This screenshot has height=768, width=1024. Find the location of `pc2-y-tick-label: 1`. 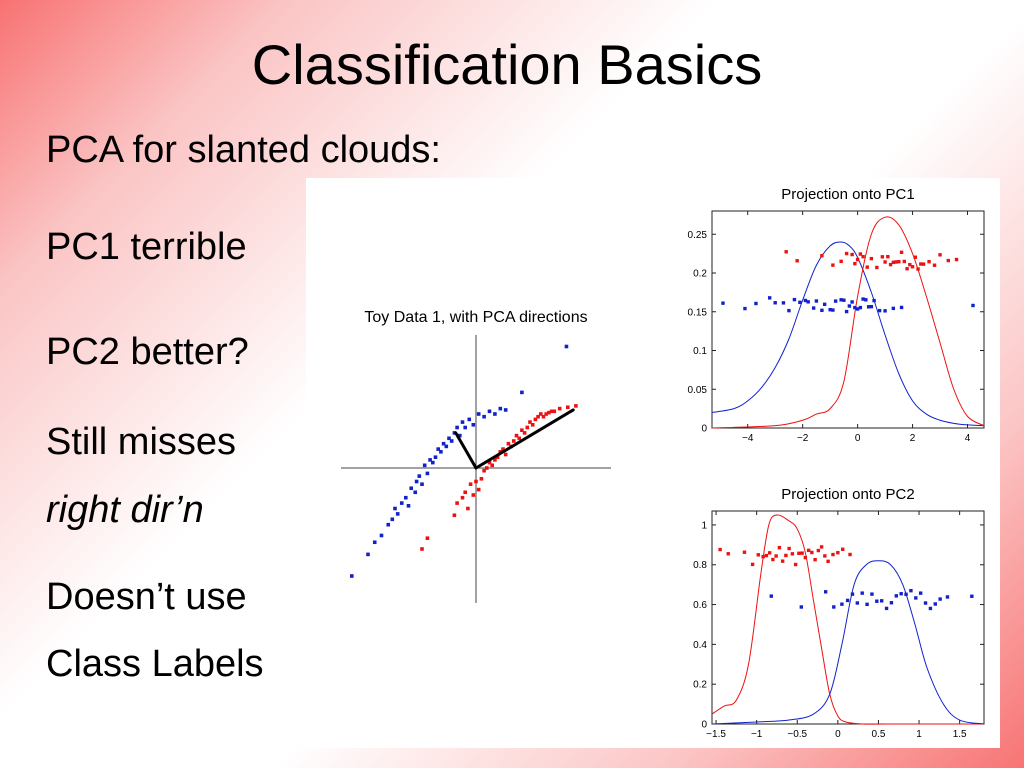

pc2-y-tick-label: 1 is located at coordinates (704, 525).